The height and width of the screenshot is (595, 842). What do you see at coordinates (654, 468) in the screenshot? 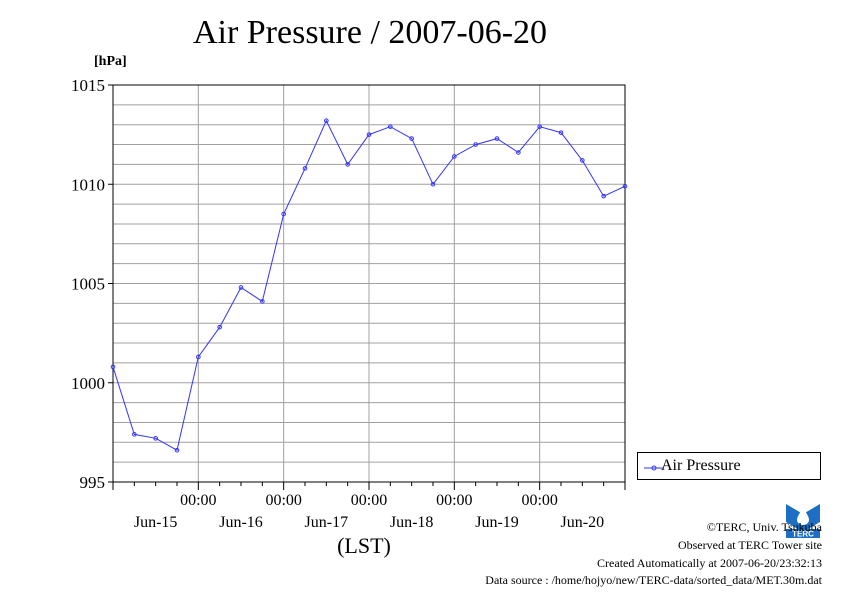
I see `legend-swatch` at bounding box center [654, 468].